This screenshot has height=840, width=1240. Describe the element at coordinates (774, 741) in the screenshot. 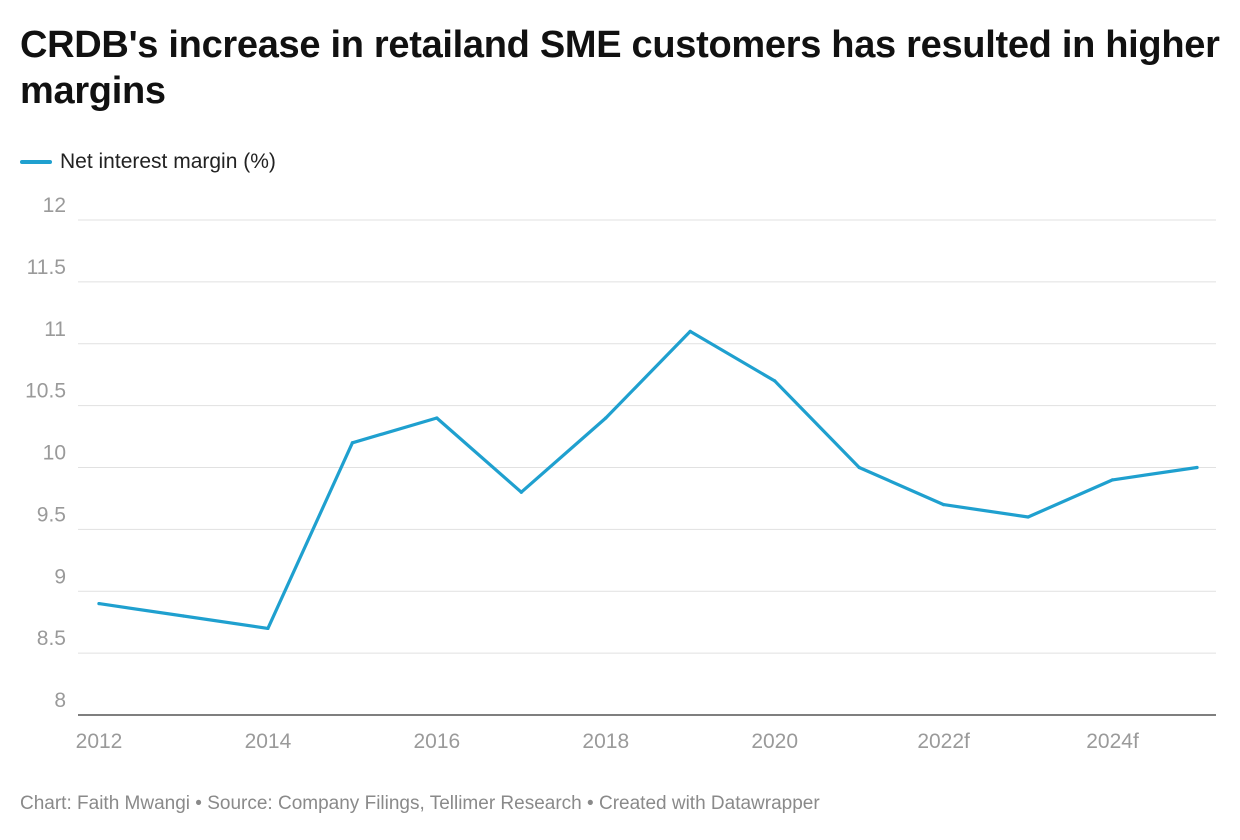

I see `x-tick-label: 2020` at that location.